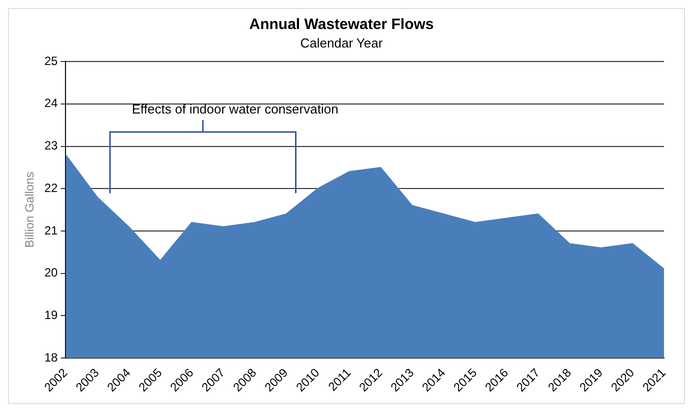  Describe the element at coordinates (51, 61) in the screenshot. I see `y-tick-label: 25` at that location.